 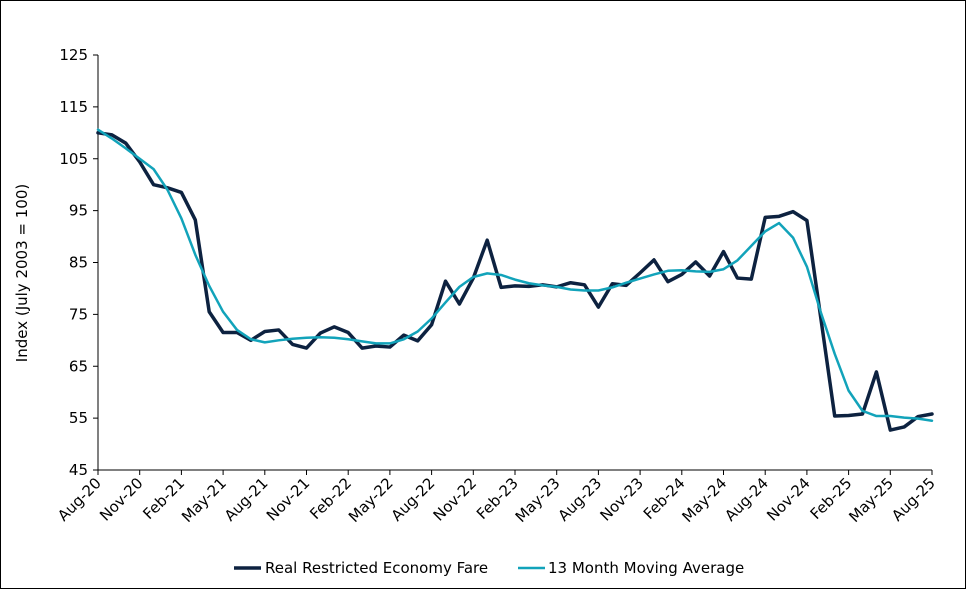 I want to click on x-tick-label: Nov-20, so click(x=121, y=499).